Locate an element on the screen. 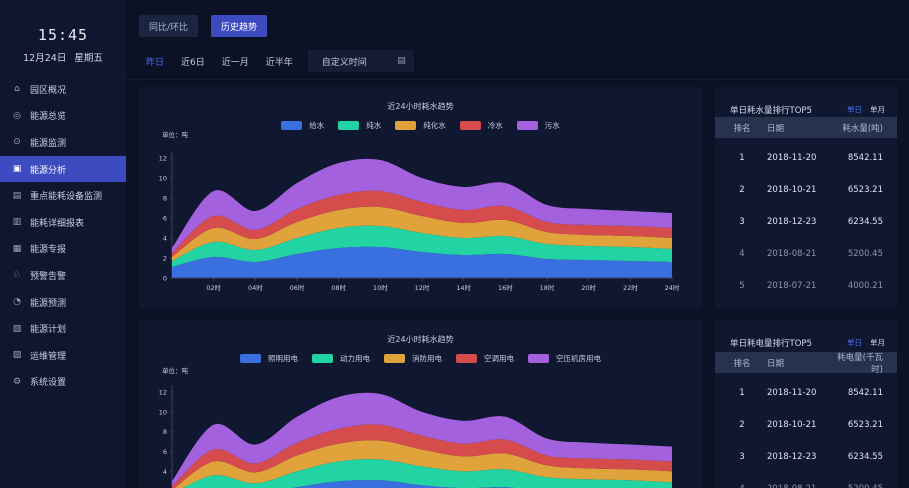  sidebar-item-label: 能源总览 is located at coordinates (48, 117).